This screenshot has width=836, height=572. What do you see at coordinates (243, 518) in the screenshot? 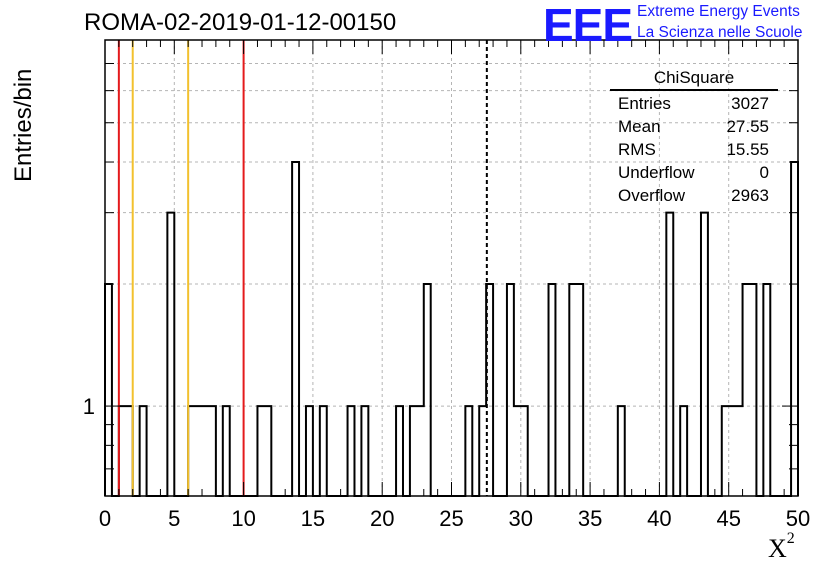
I see `x-tick-label: 10` at bounding box center [243, 518].